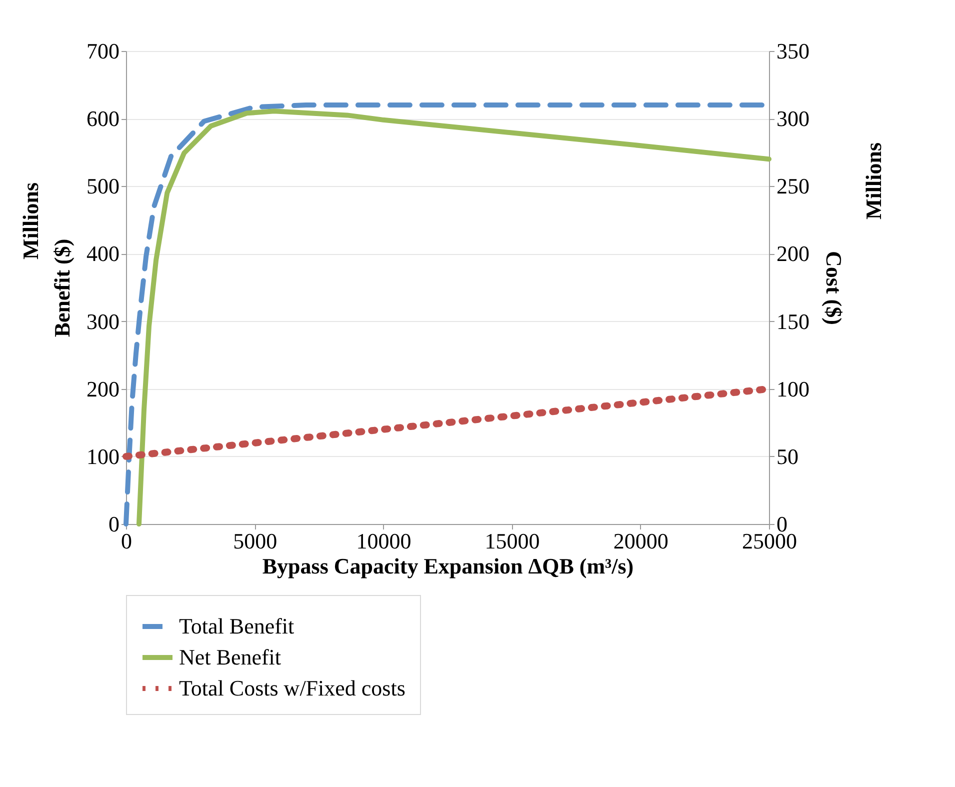  What do you see at coordinates (255, 541) in the screenshot?
I see `x-tick-label: 5000` at bounding box center [255, 541].